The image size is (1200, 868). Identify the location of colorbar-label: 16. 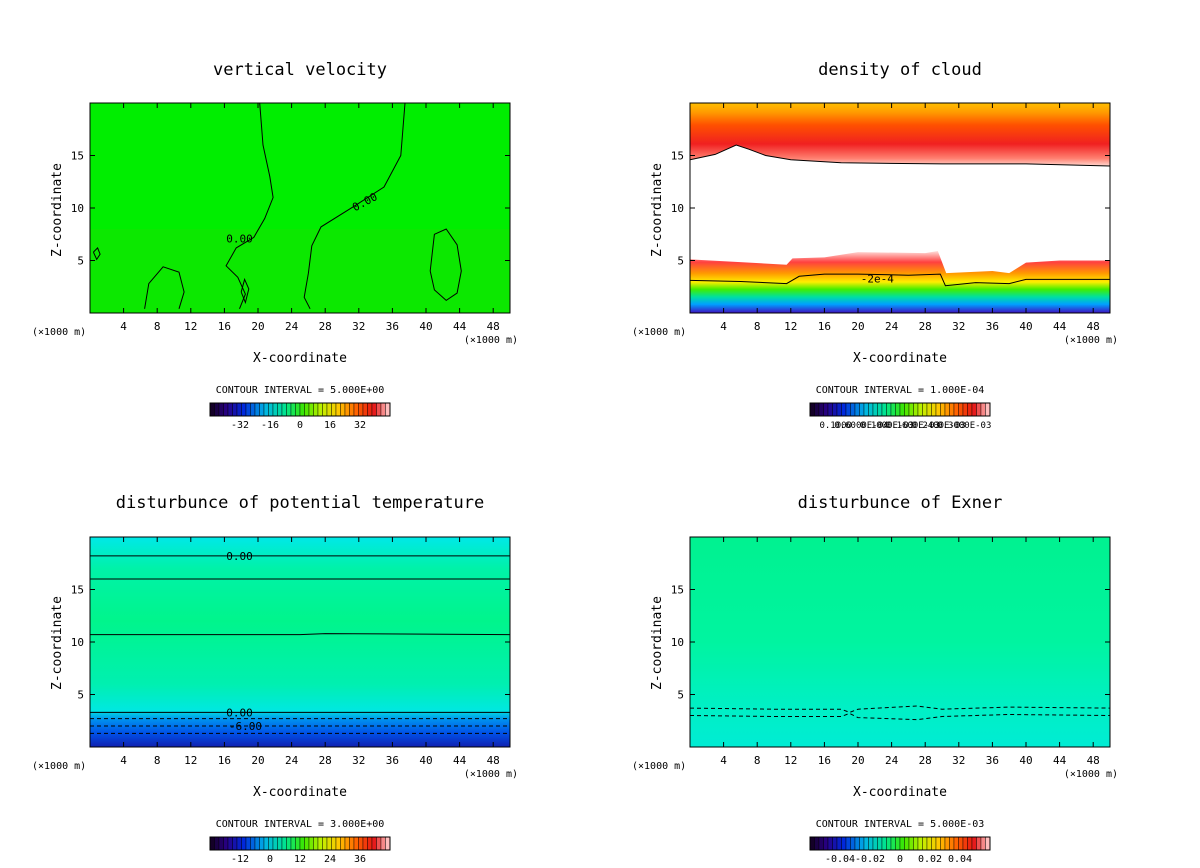
(330, 425).